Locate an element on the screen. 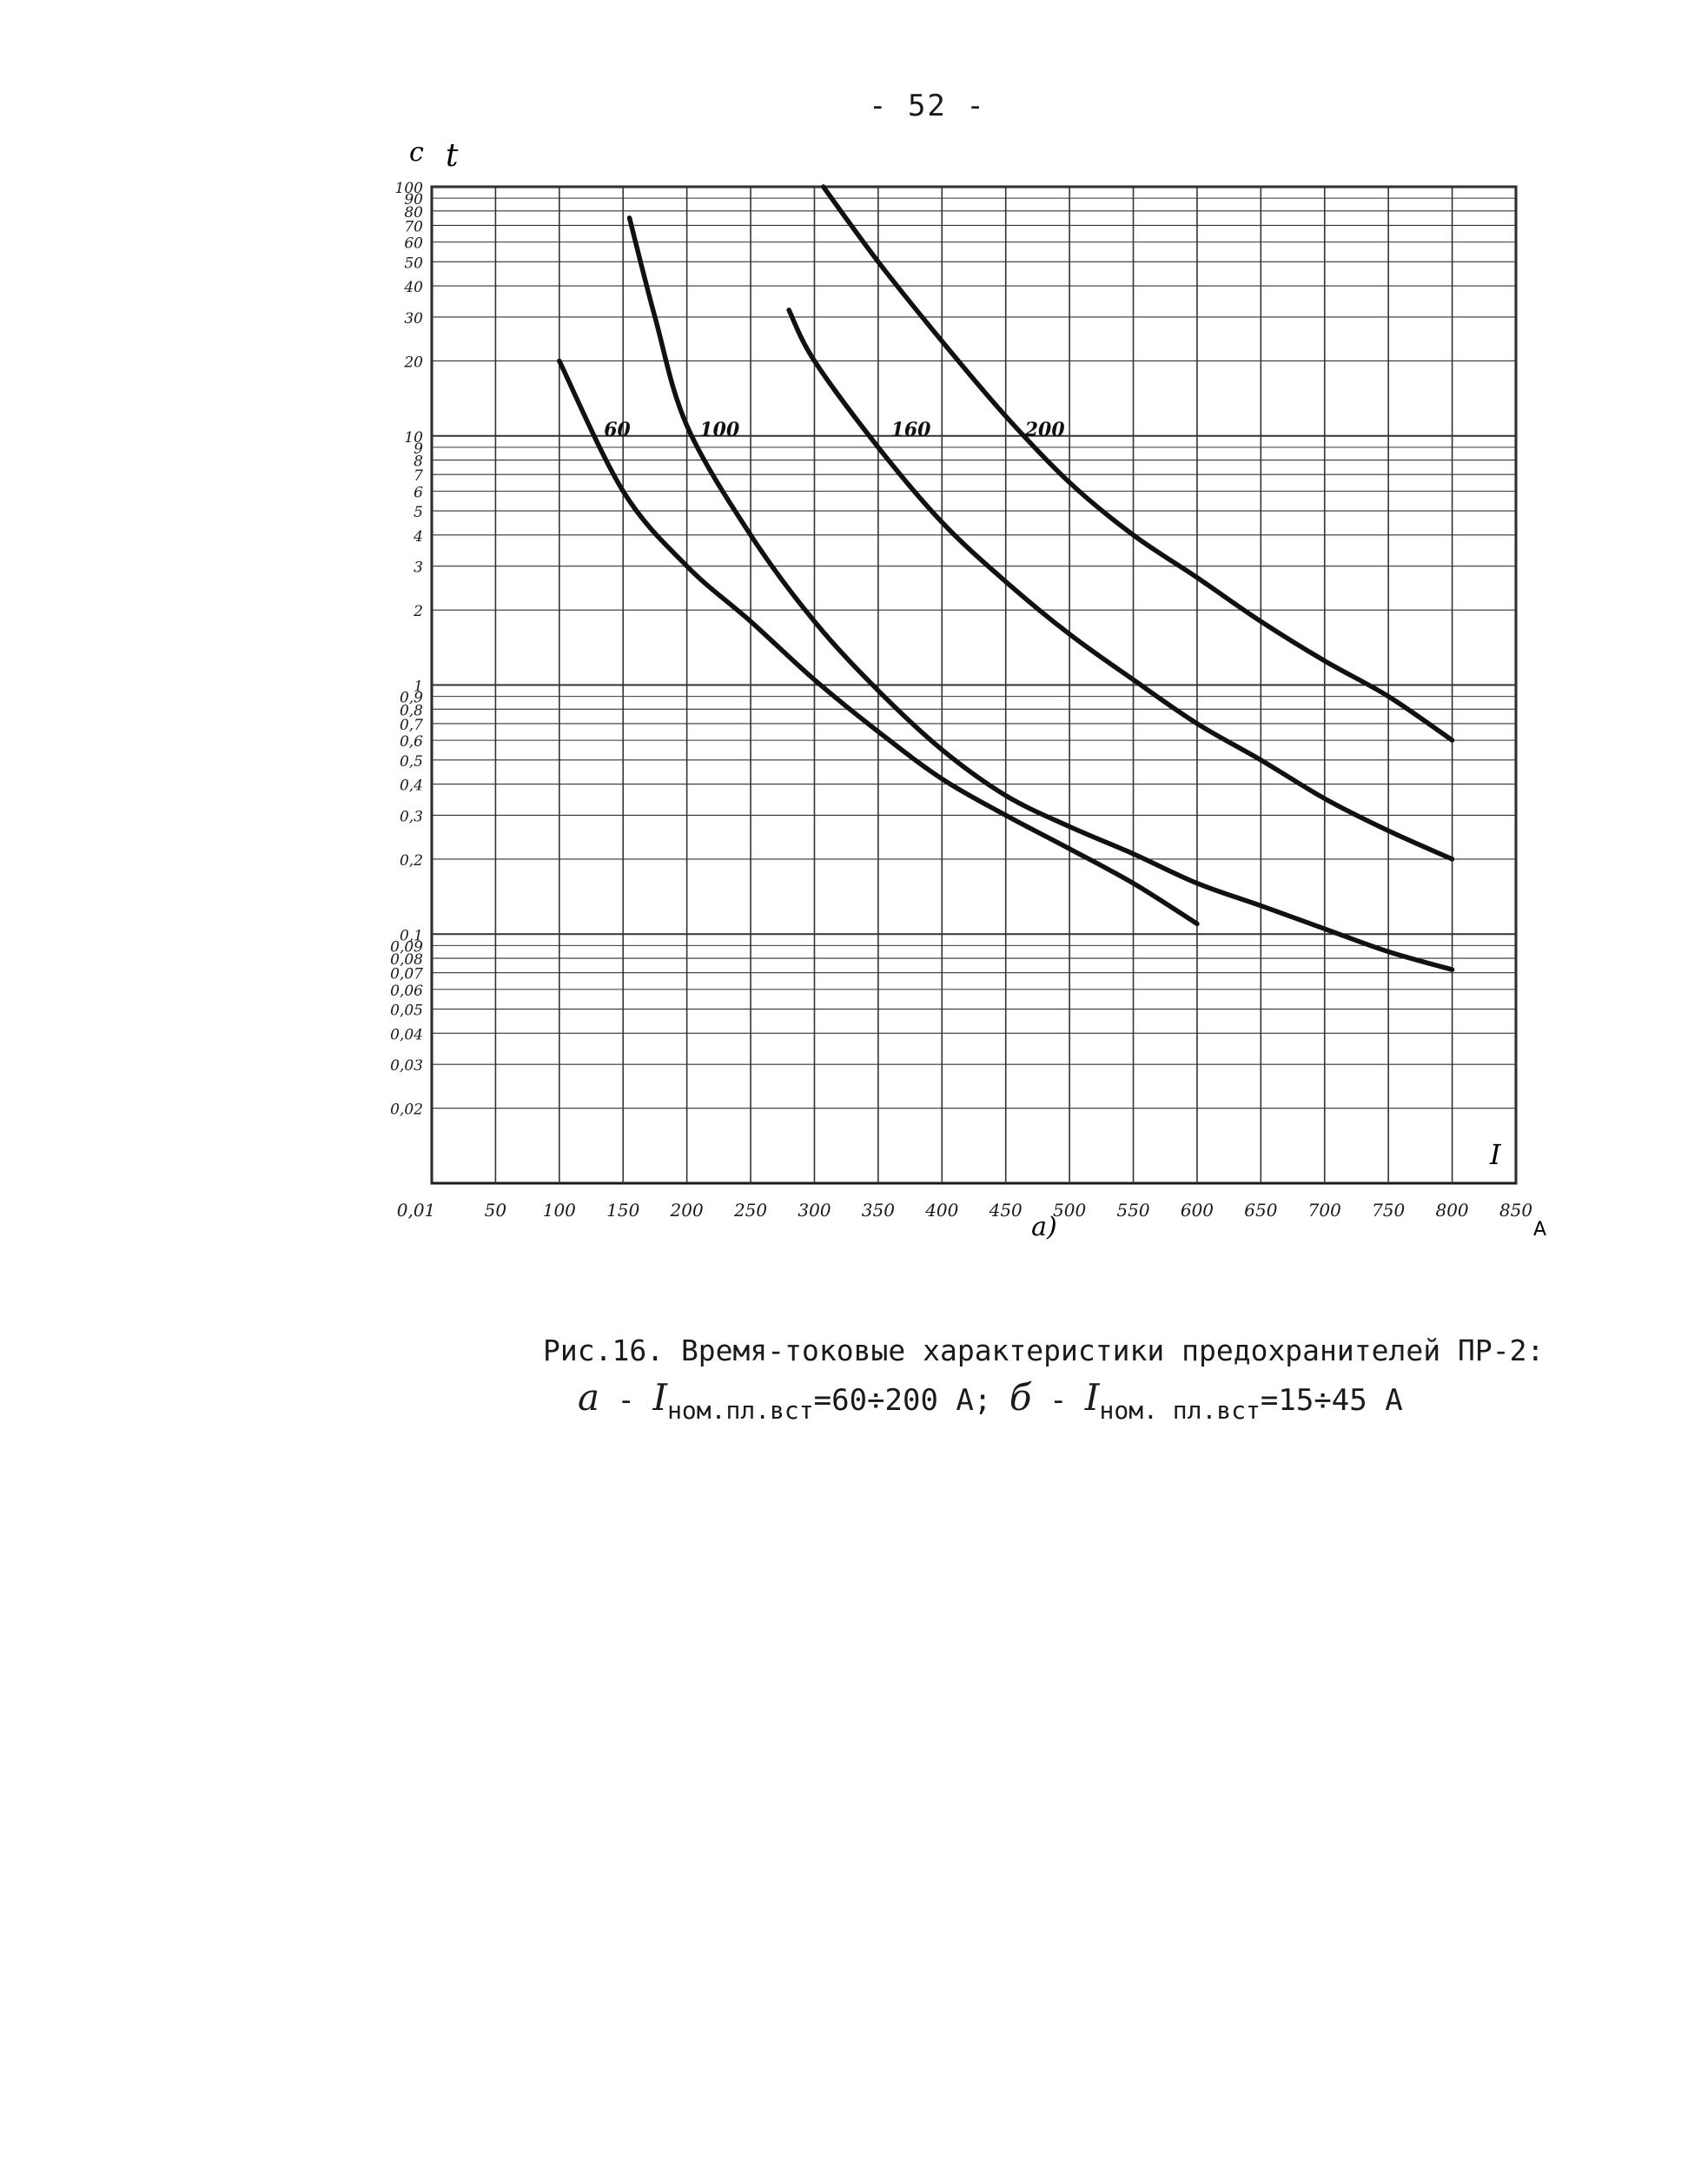  y-tick-label: 0,1 is located at coordinates (412, 935).